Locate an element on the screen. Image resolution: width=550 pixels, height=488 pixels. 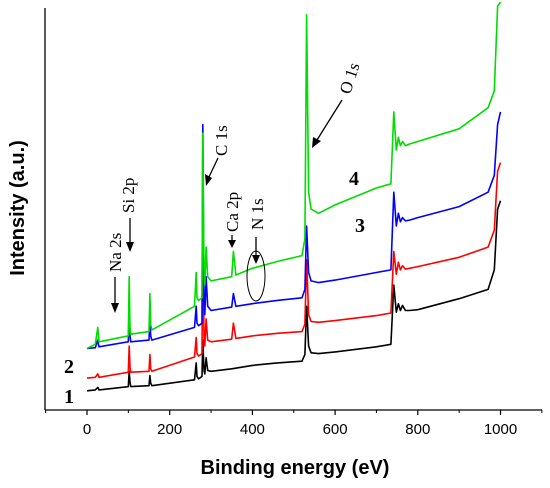
arrowhead-si2p is located at coordinates (130, 247).